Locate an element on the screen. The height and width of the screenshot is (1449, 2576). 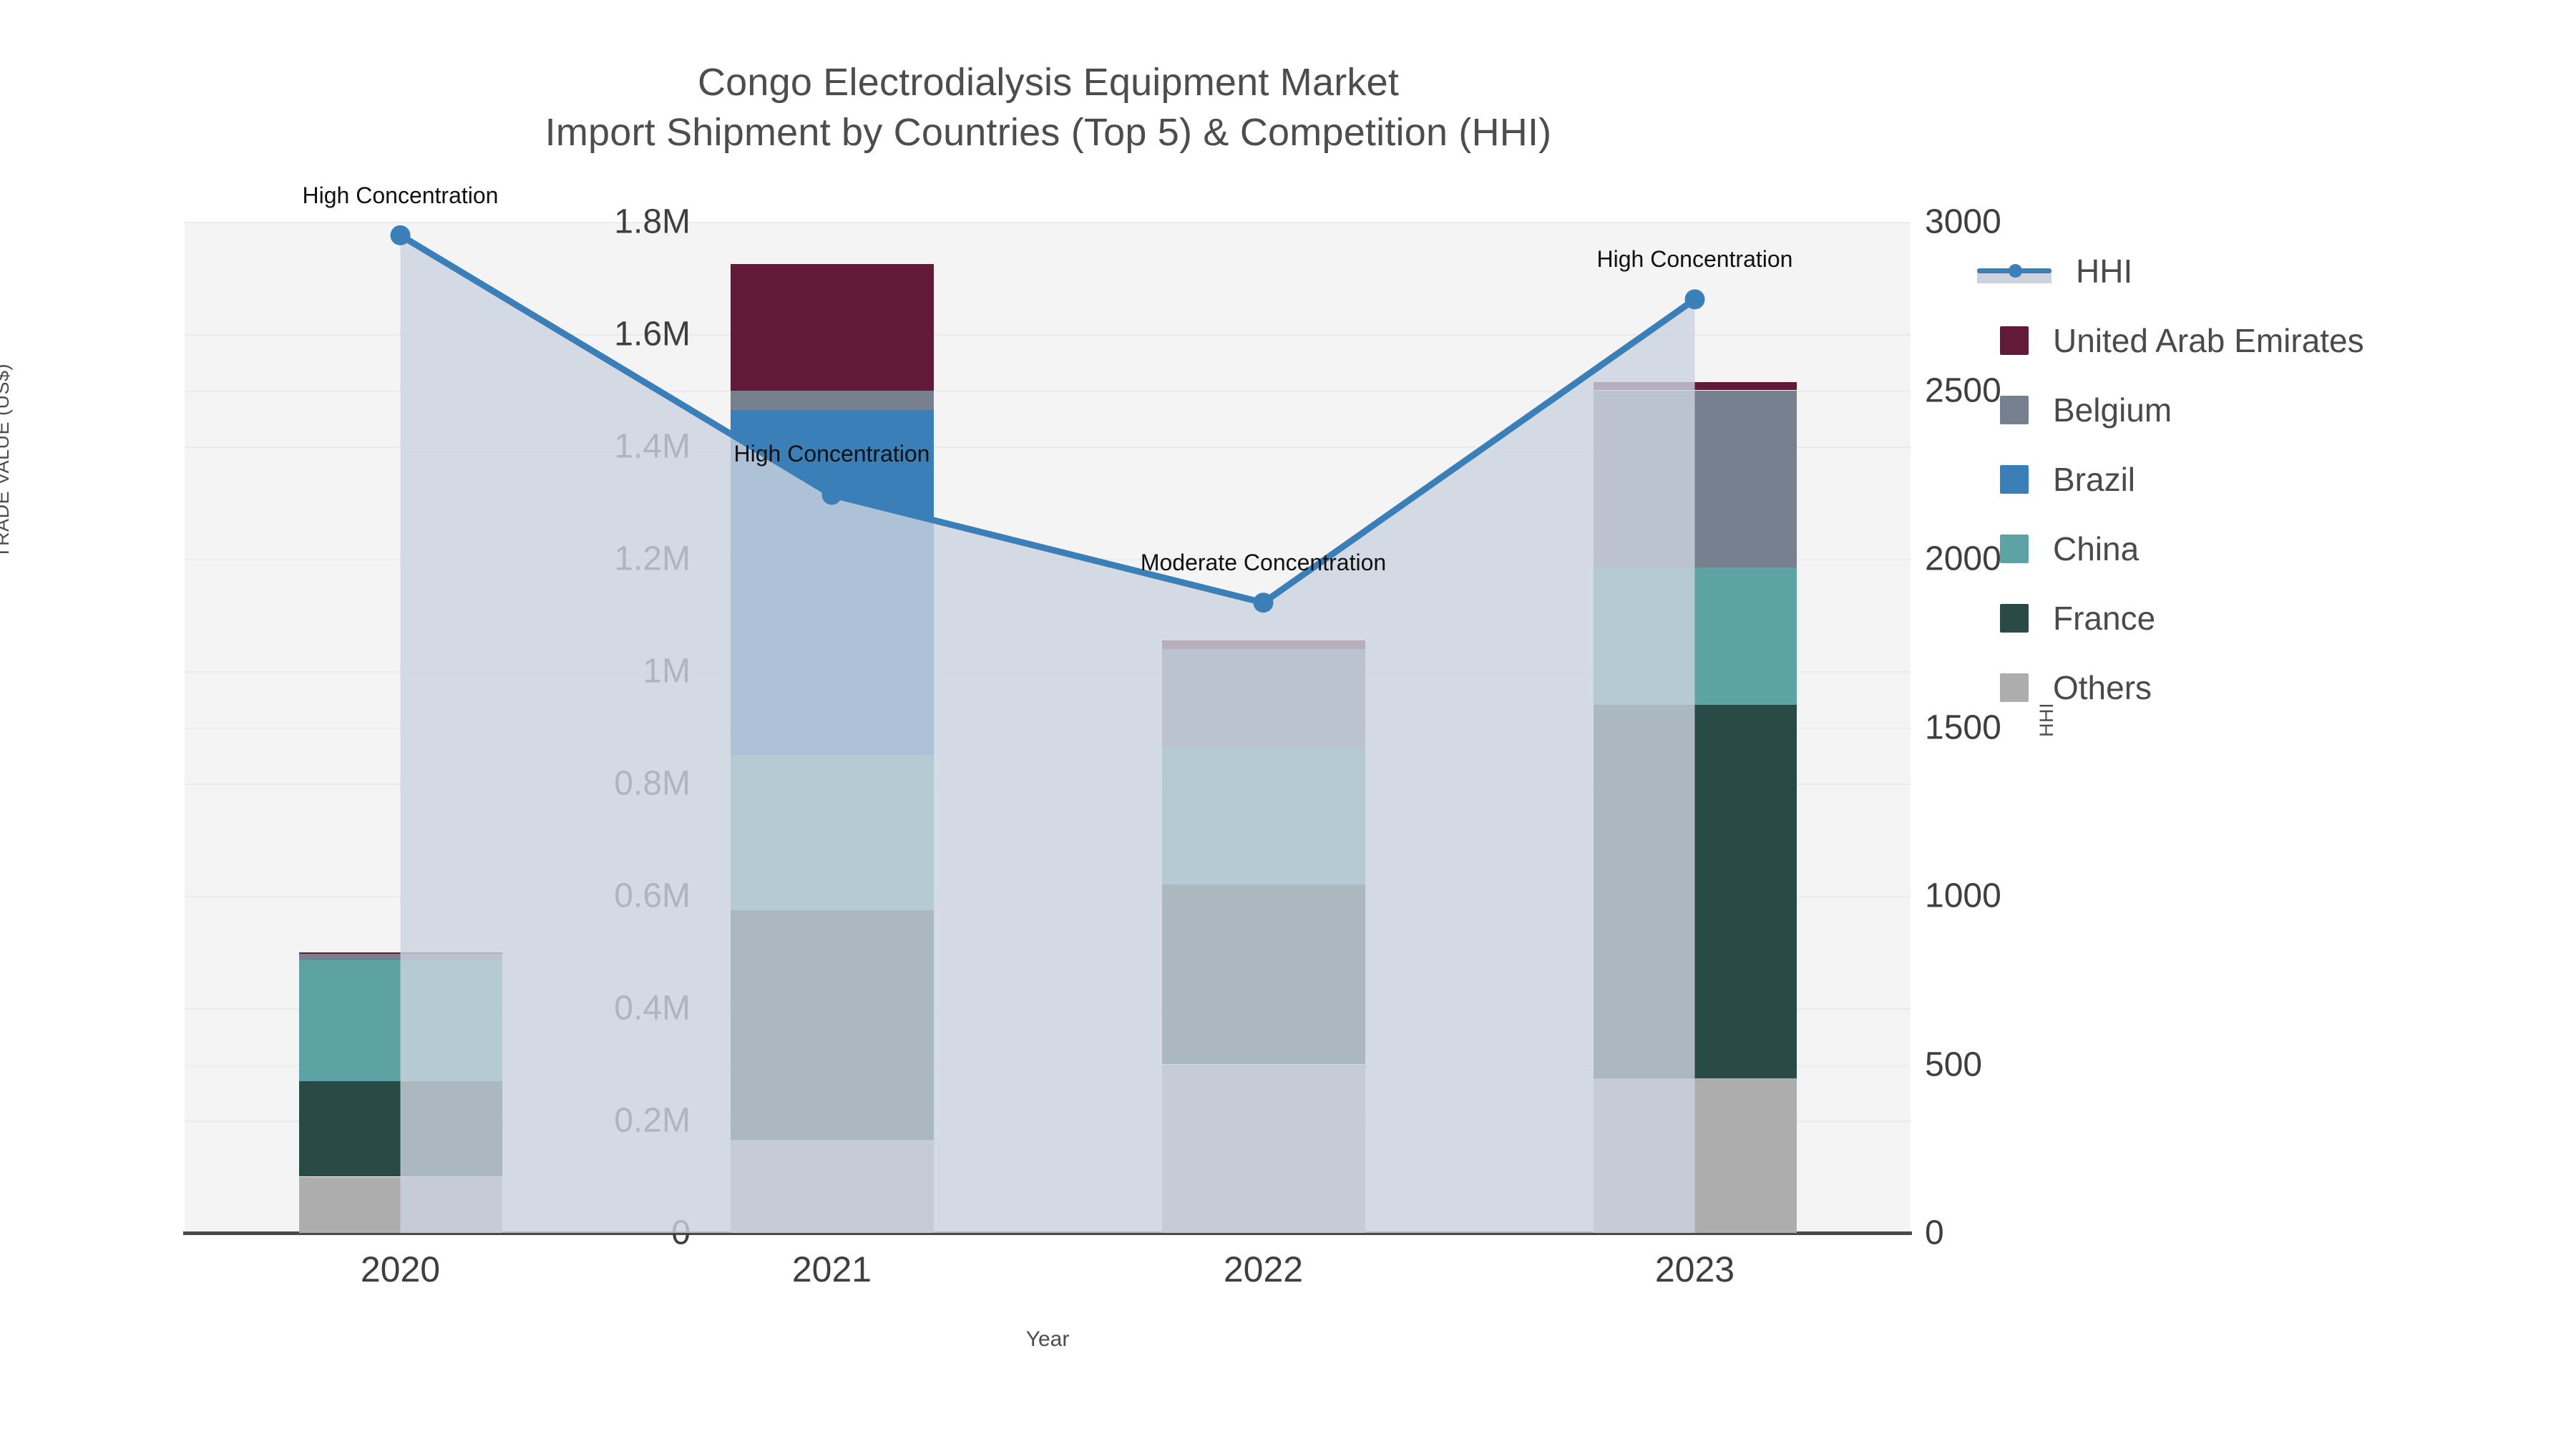
bar-segment-belgium-2020 is located at coordinates (400, 957).